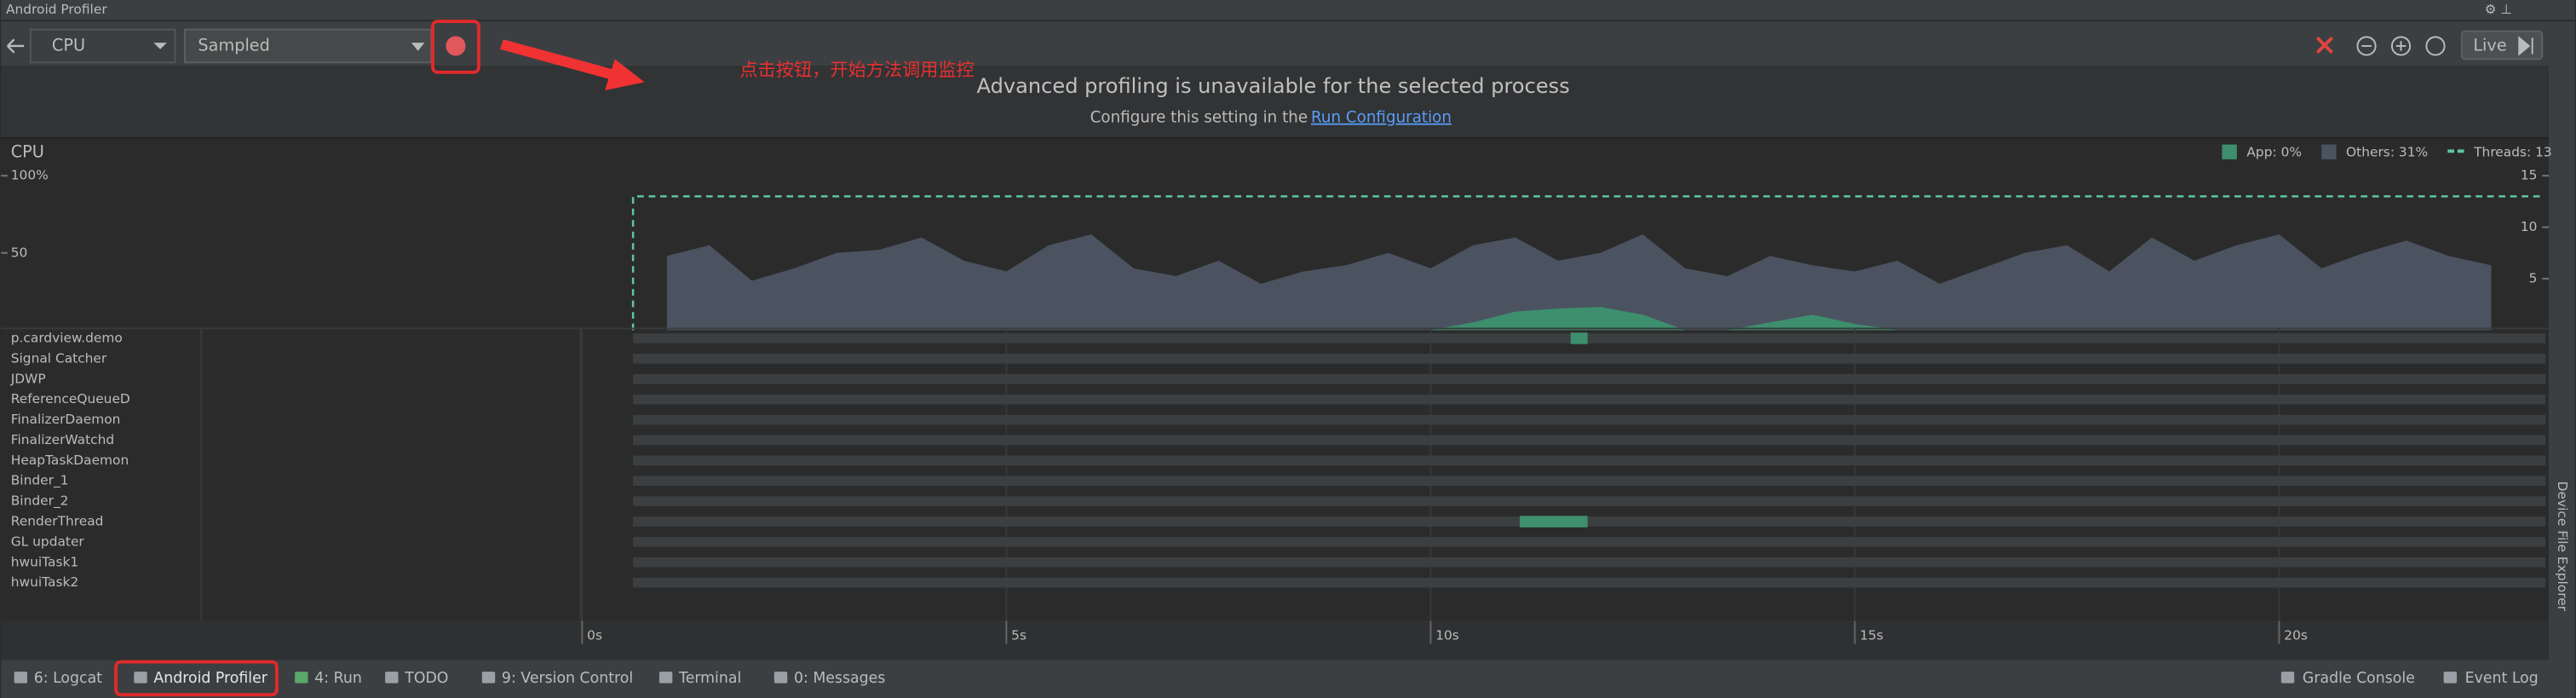  Describe the element at coordinates (1275, 102) in the screenshot. I see `banner` at that location.